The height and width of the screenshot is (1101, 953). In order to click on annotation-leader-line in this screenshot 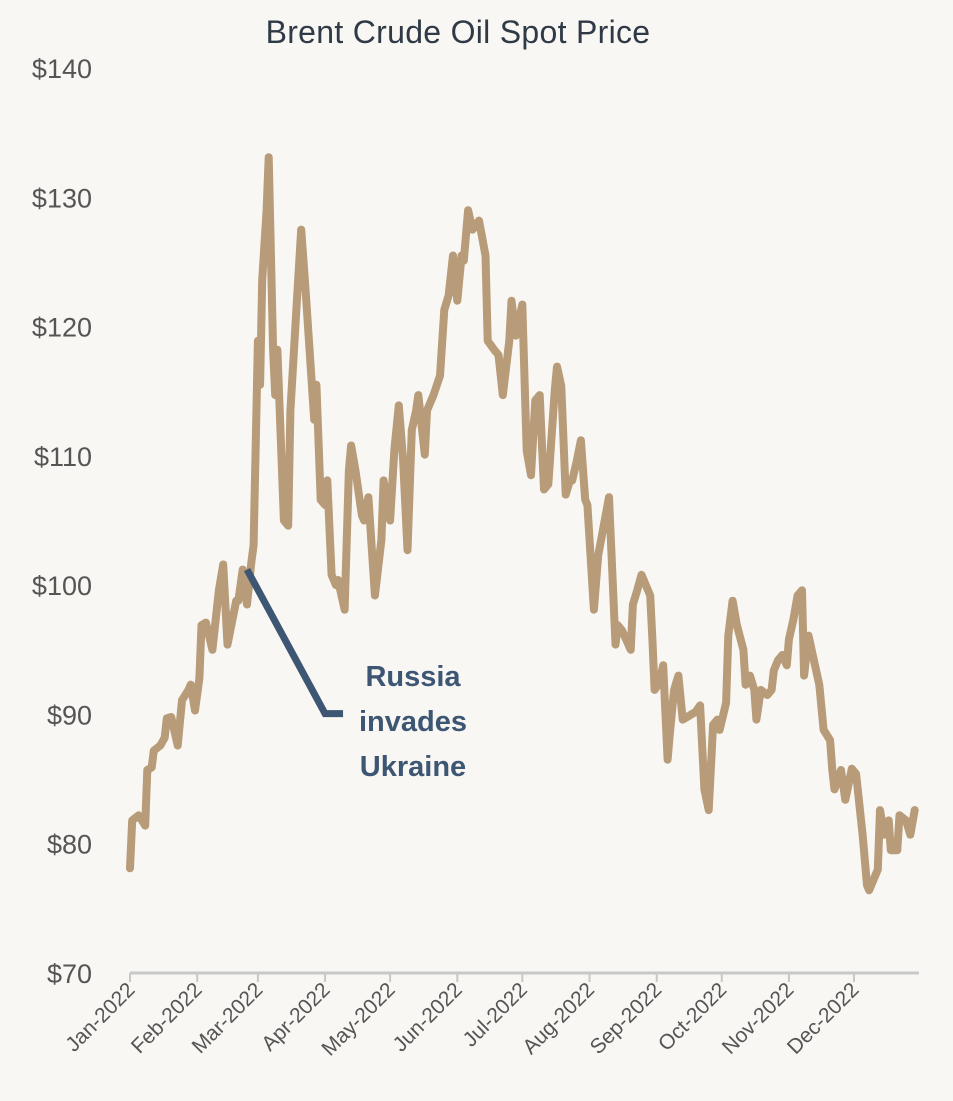, I will do `click(293, 642)`.